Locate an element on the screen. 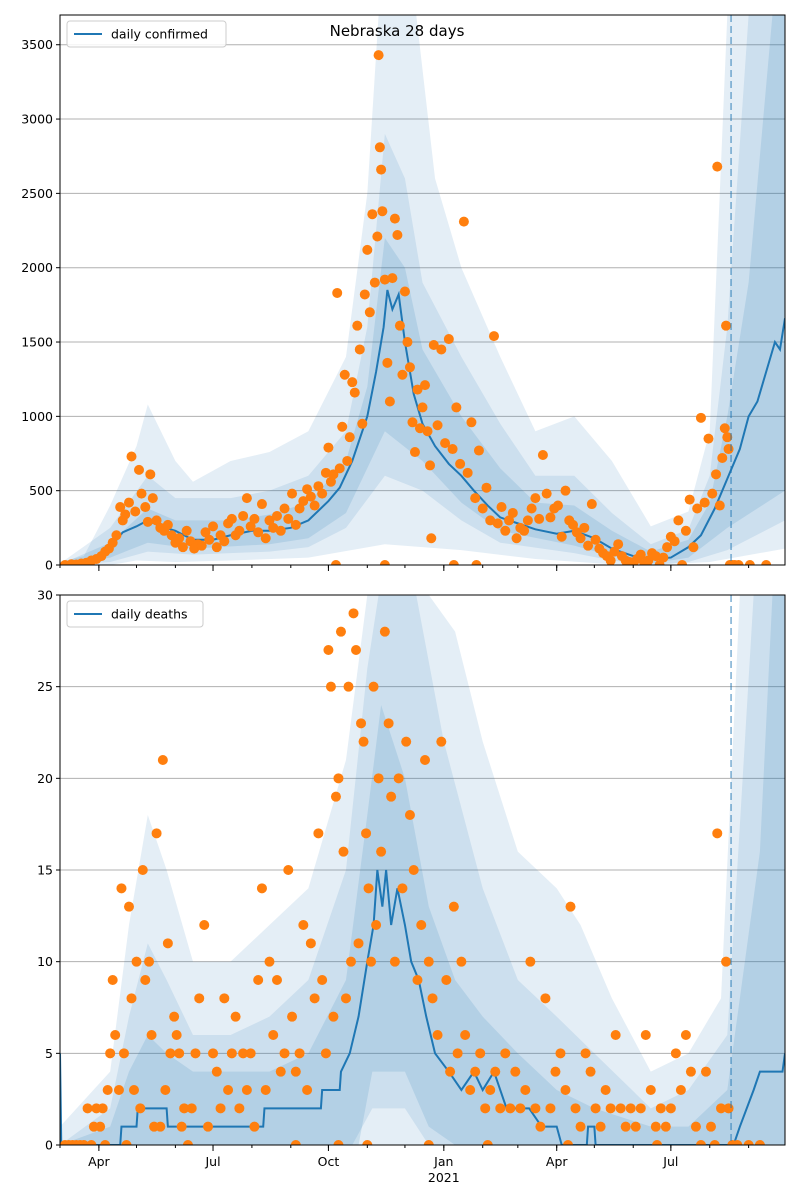 The image size is (800, 1200). y-tick-label: 10 is located at coordinates (45, 961).